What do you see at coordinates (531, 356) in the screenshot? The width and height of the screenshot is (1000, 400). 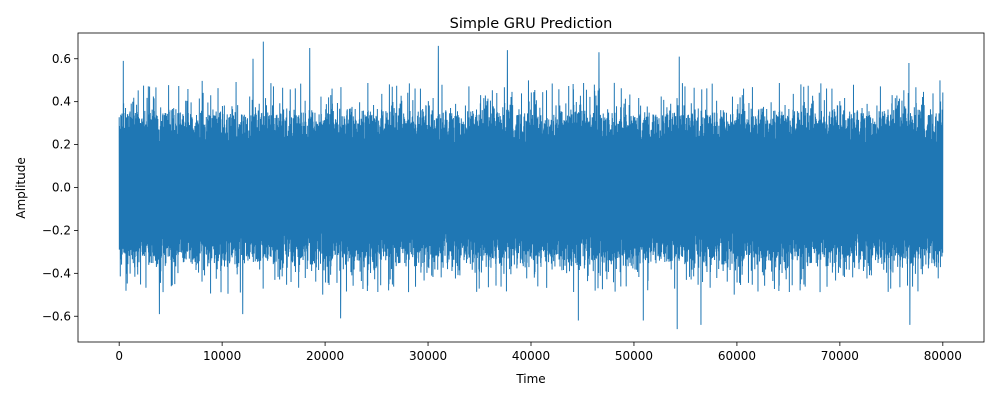 I see `x-tick-label: 40000` at bounding box center [531, 356].